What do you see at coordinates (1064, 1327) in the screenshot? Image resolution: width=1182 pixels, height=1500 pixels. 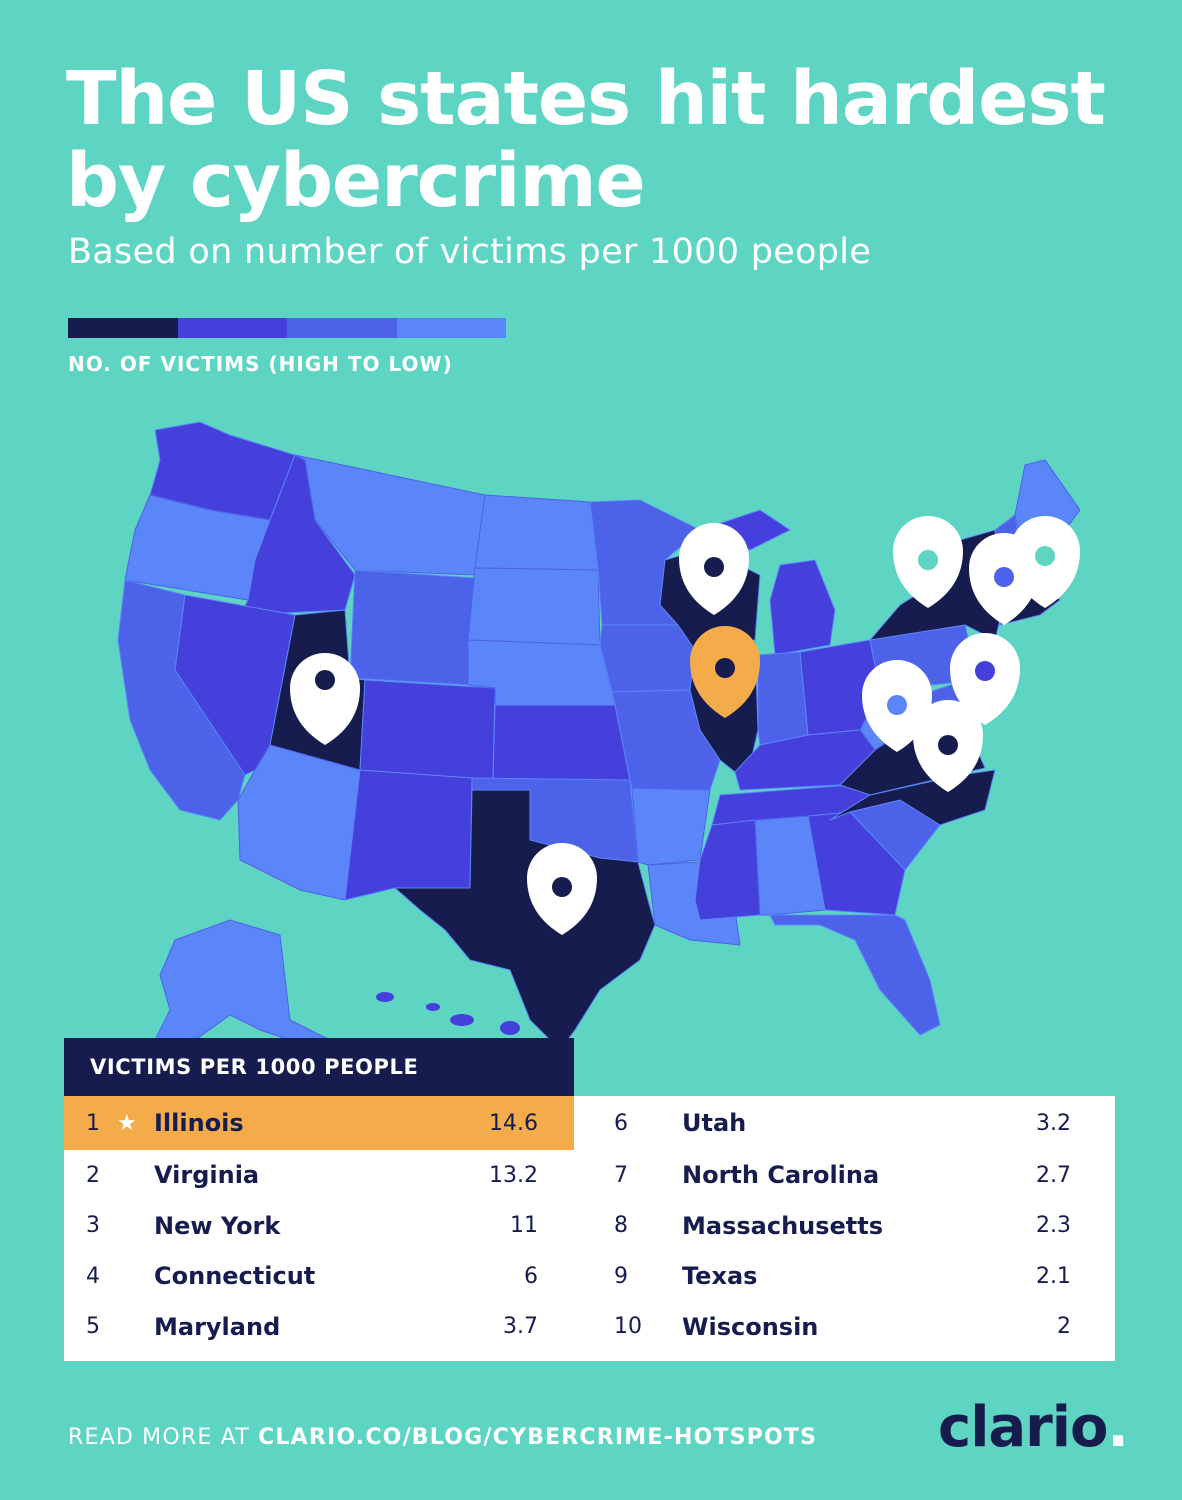 I see `row-value: 2` at bounding box center [1064, 1327].